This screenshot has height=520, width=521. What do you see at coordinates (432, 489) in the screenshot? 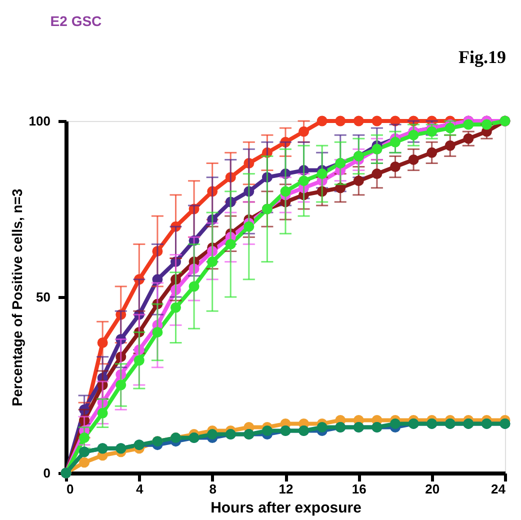
I see `x-tick-label: 20` at bounding box center [432, 489].